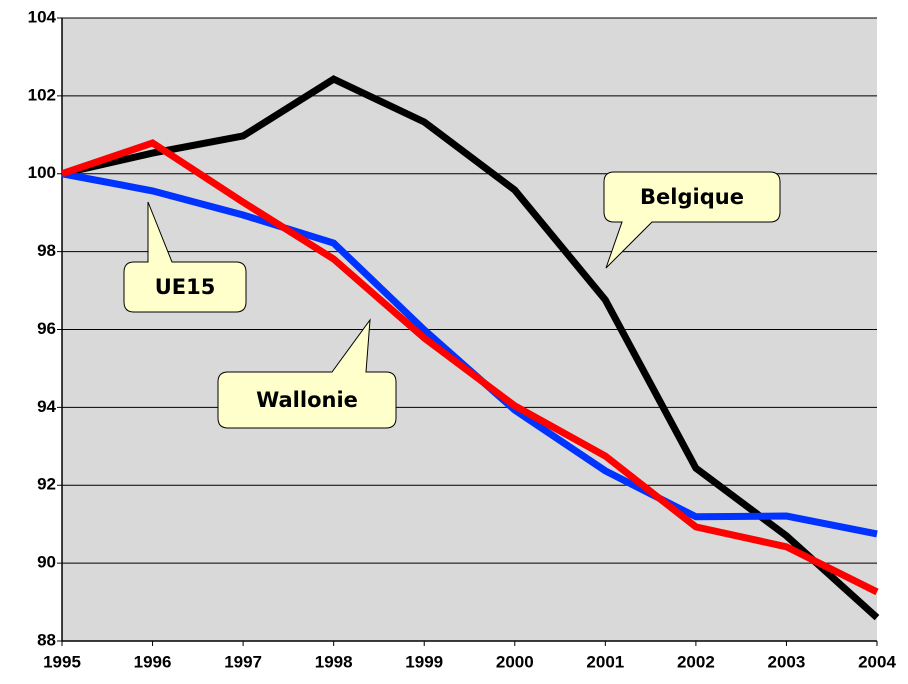 Image resolution: width=908 pixels, height=684 pixels. What do you see at coordinates (605, 661) in the screenshot?
I see `x-tick-label: 2001` at bounding box center [605, 661].